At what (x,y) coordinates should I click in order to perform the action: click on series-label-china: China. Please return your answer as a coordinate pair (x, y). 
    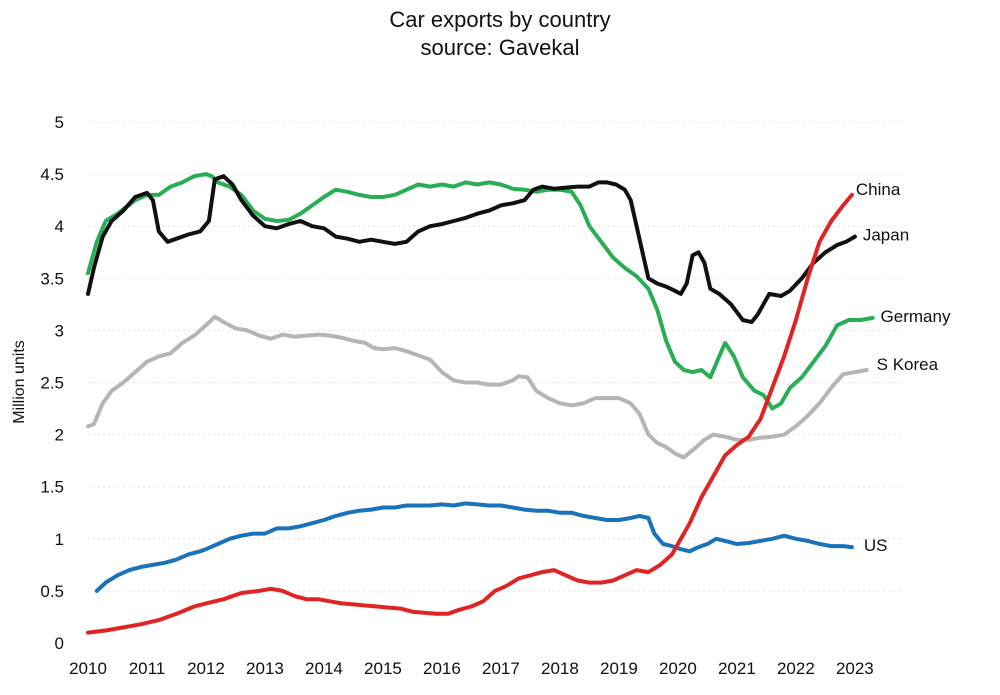
    Looking at the image, I should click on (878, 189).